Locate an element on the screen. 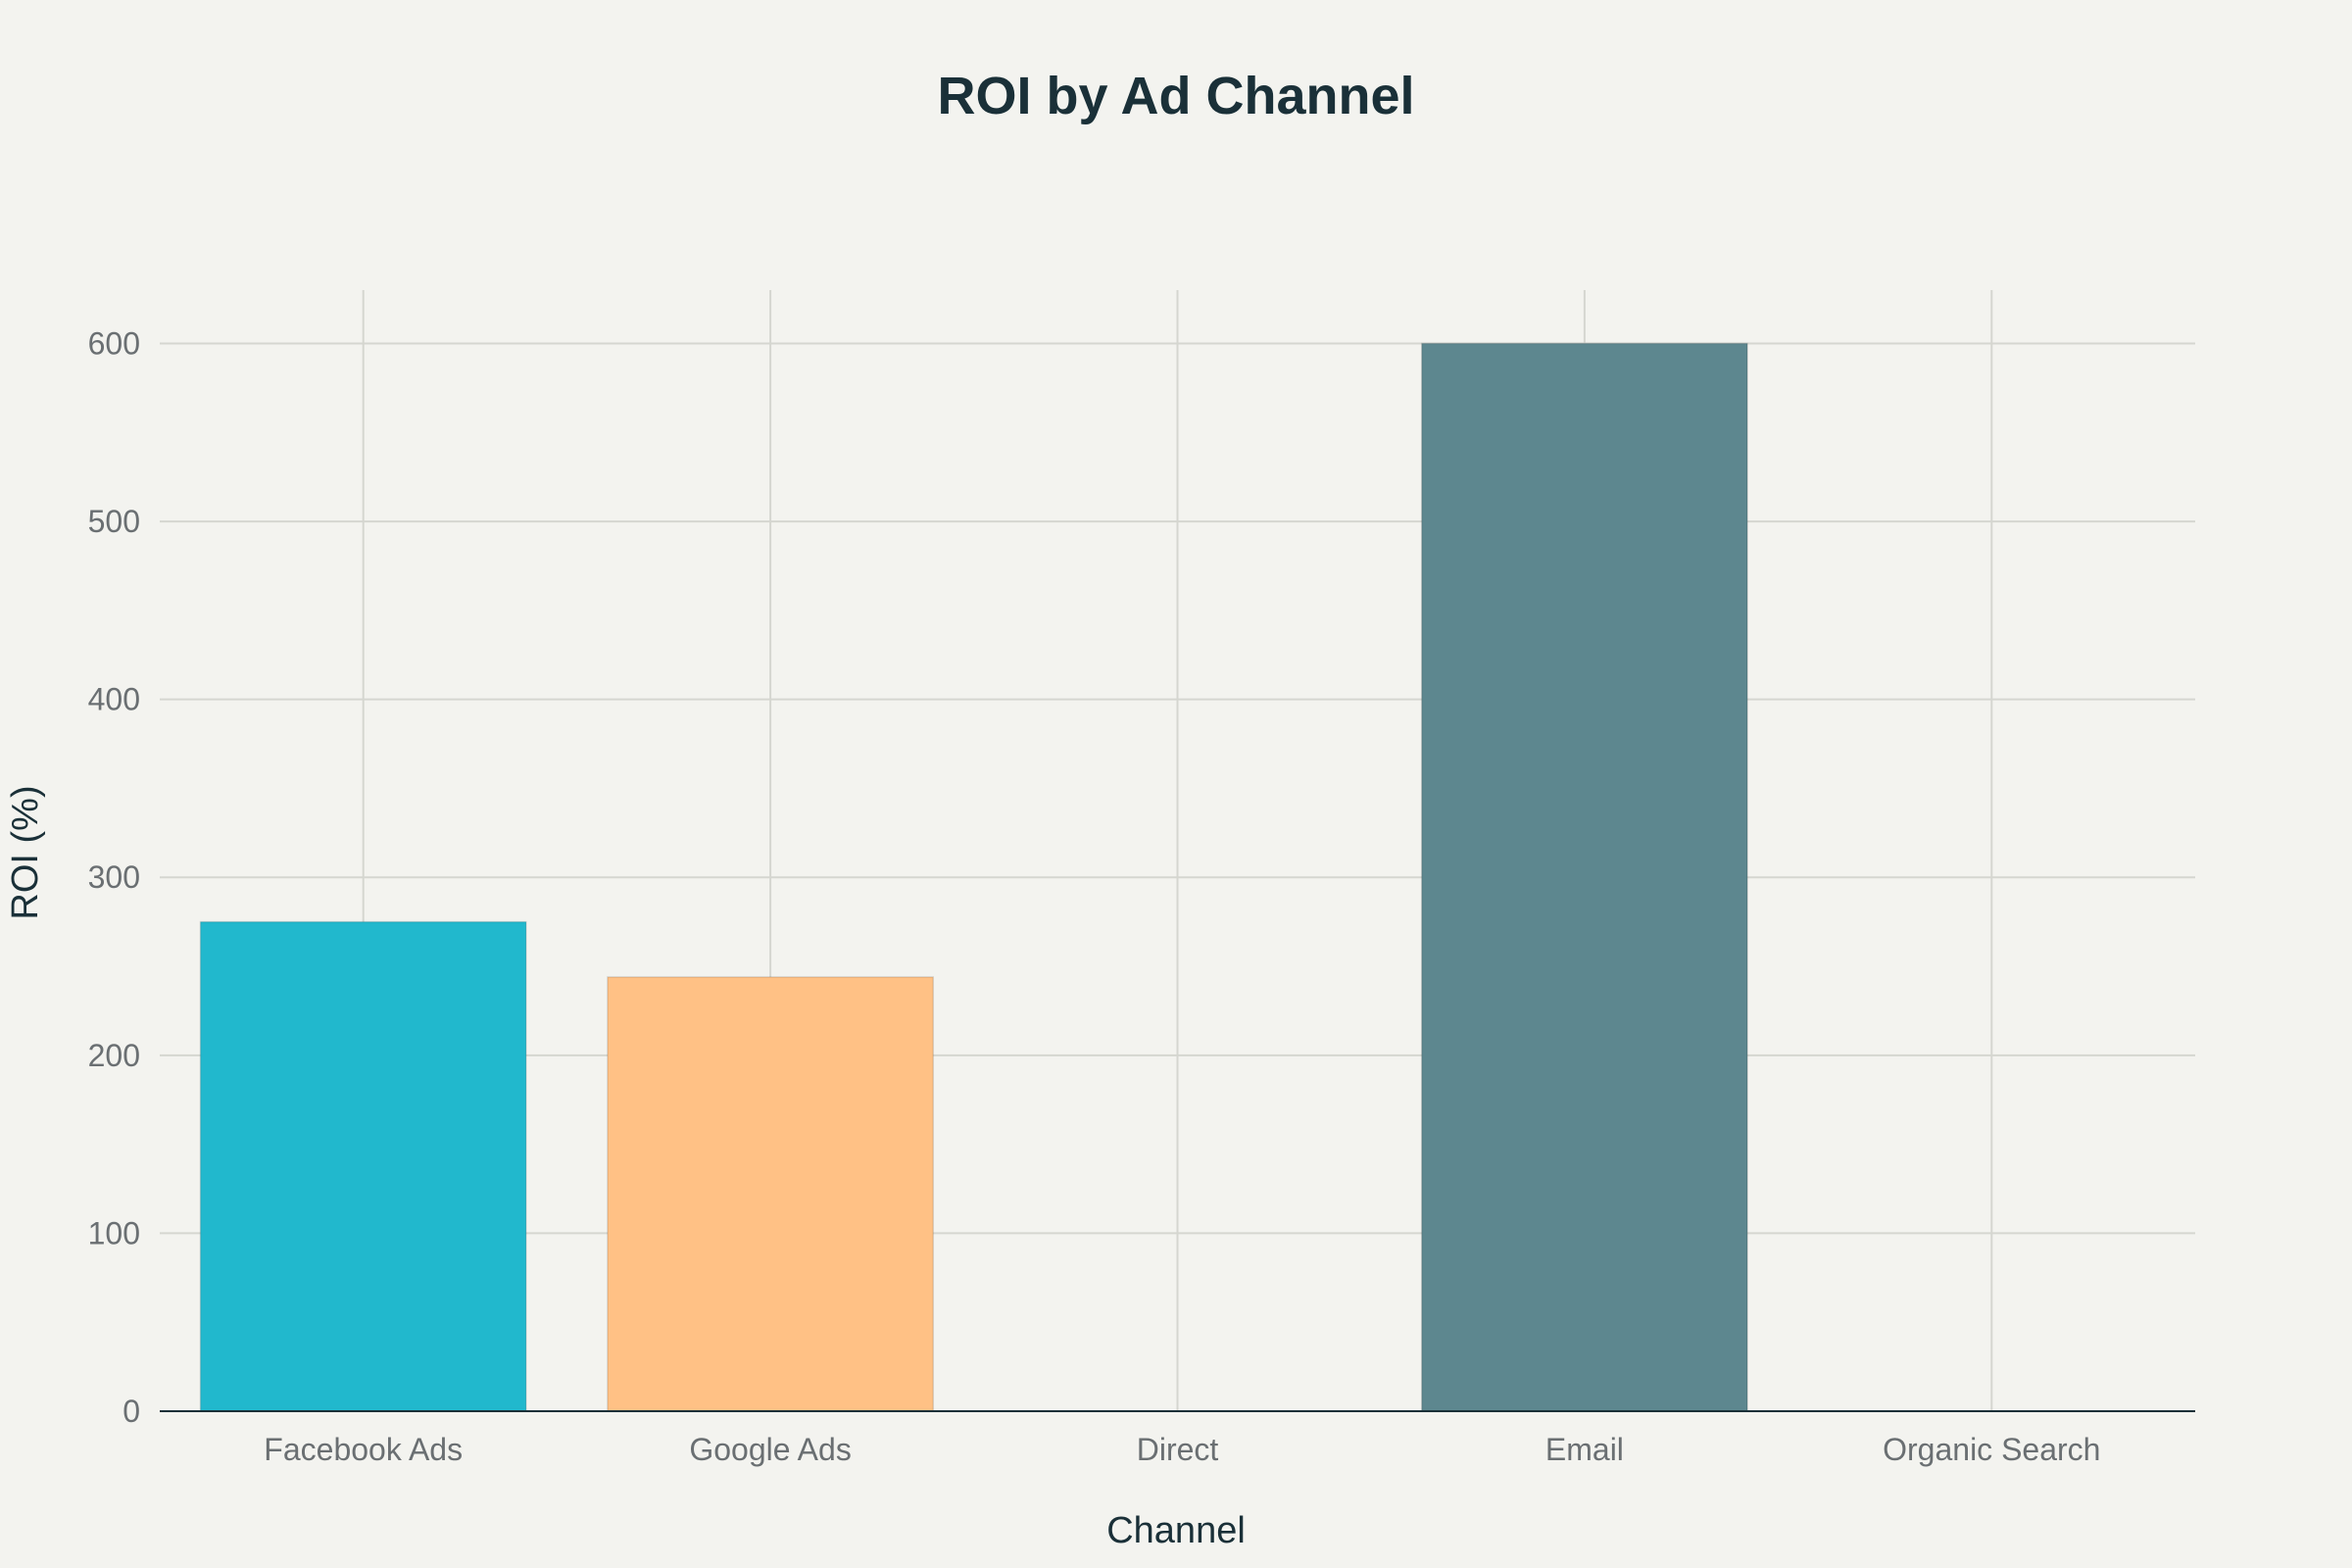 The width and height of the screenshot is (2352, 1568). y-tick-label: 200 is located at coordinates (114, 1055).